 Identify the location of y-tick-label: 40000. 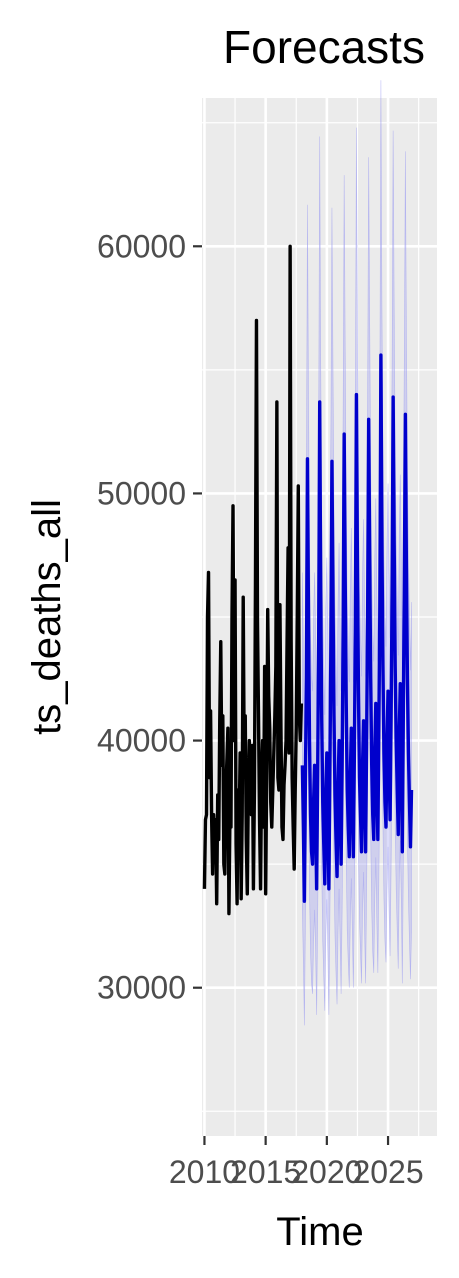
(141, 741).